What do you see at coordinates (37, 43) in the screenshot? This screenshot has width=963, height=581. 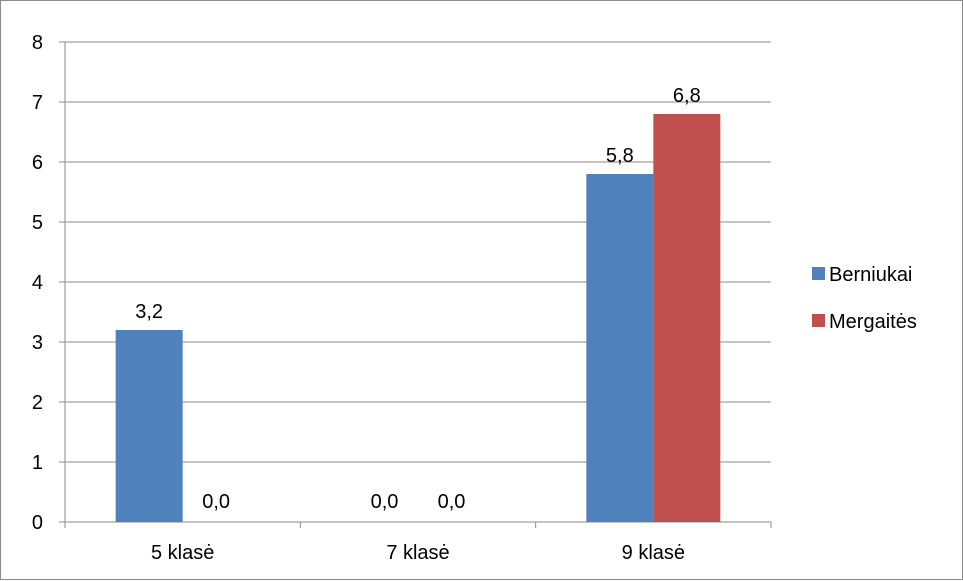 I see `y-tick-label: 8` at bounding box center [37, 43].